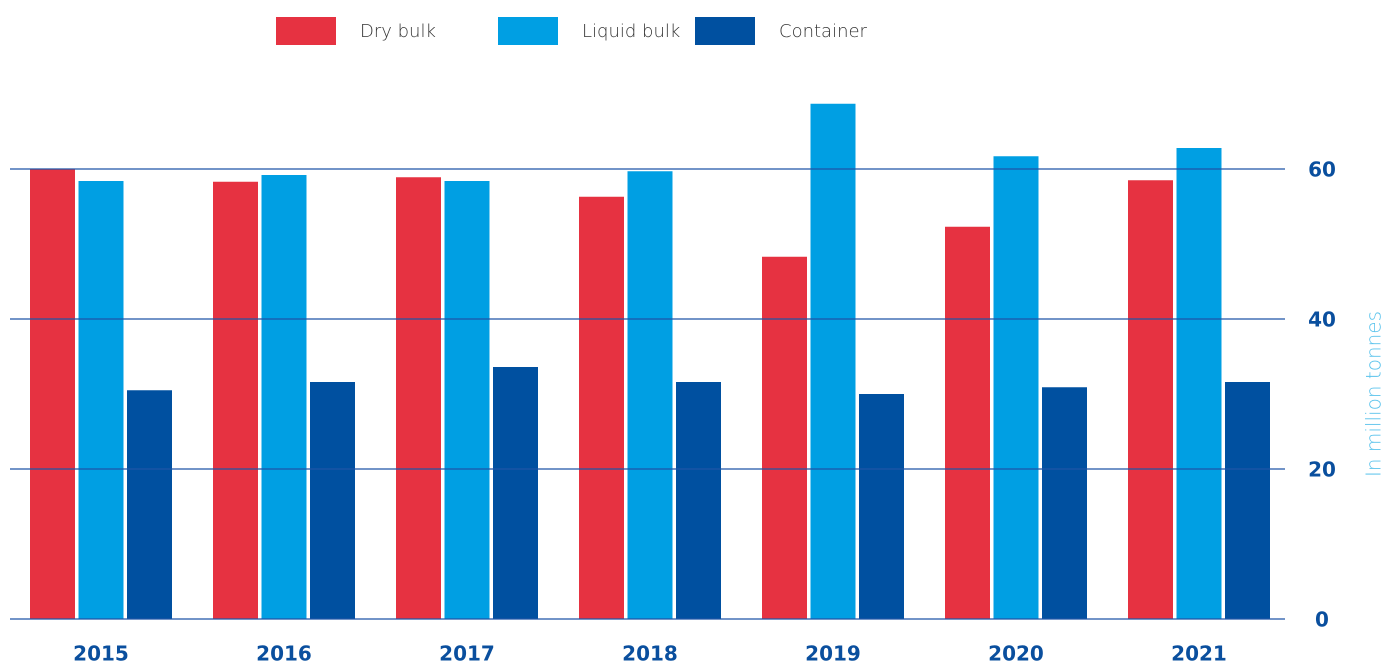 The height and width of the screenshot is (666, 1384). What do you see at coordinates (1322, 320) in the screenshot?
I see `y-tick-label: 40` at bounding box center [1322, 320].